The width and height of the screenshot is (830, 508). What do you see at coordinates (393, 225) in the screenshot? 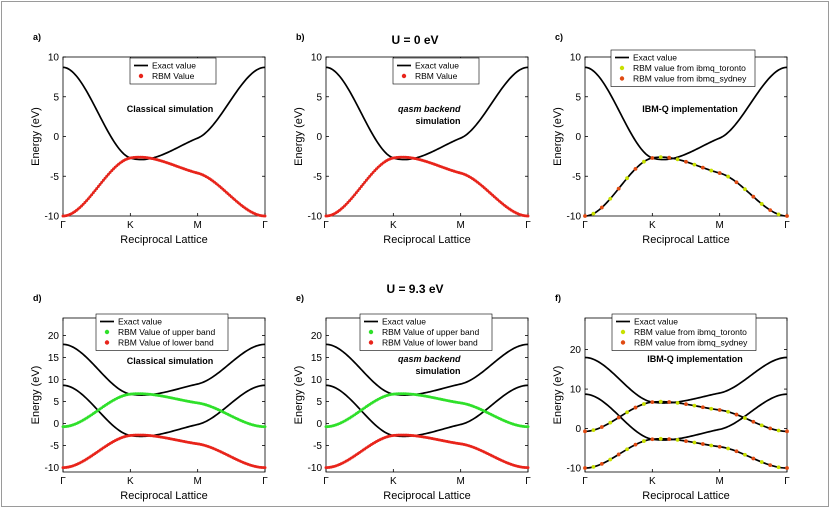
I see `x-tick-label: K` at bounding box center [393, 225].